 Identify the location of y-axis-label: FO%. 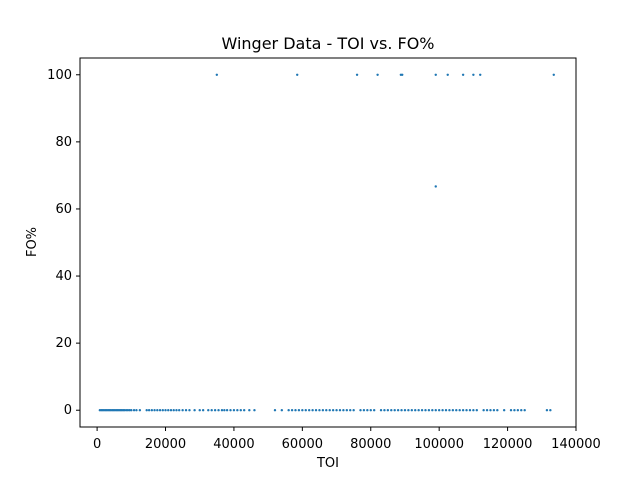
(32, 242).